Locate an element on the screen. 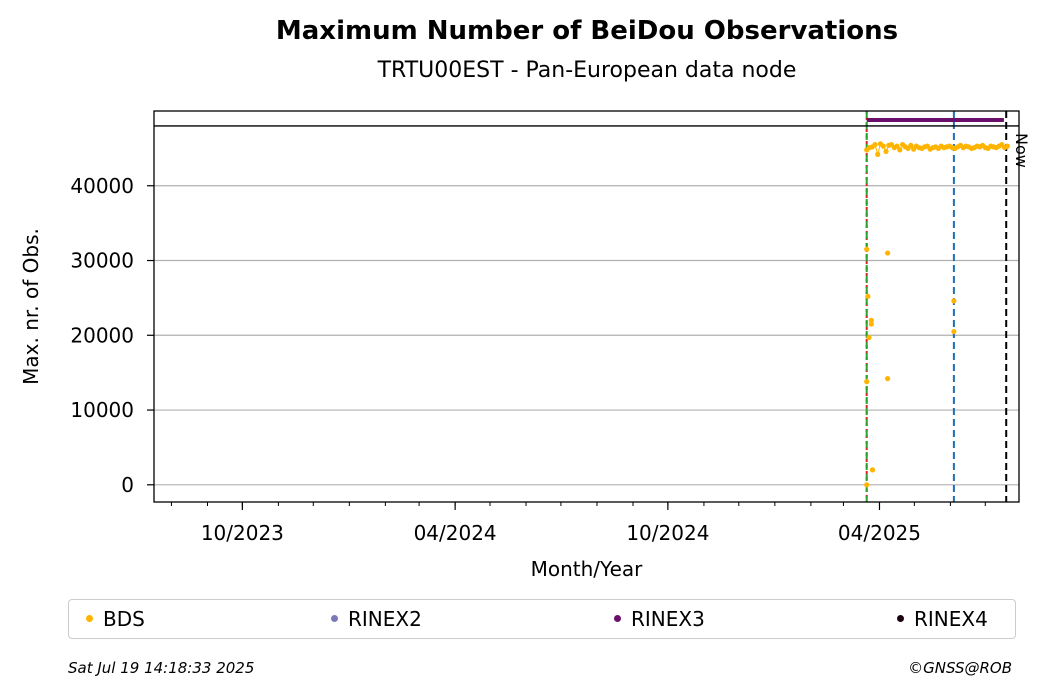 The image size is (1040, 699). y-tick-label: 10000 is located at coordinates (102, 410).